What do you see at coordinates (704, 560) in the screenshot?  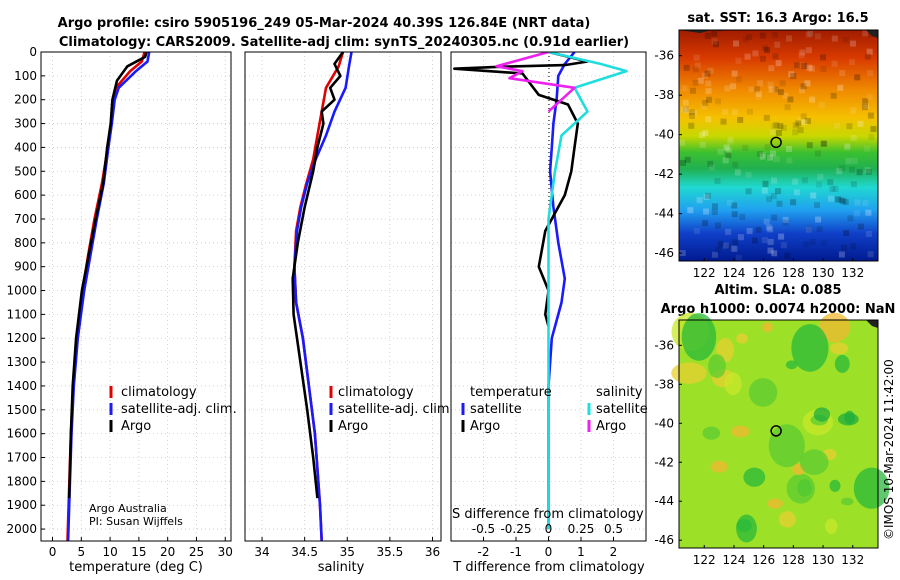 I see `map-x-tick-label: 122` at bounding box center [704, 560].